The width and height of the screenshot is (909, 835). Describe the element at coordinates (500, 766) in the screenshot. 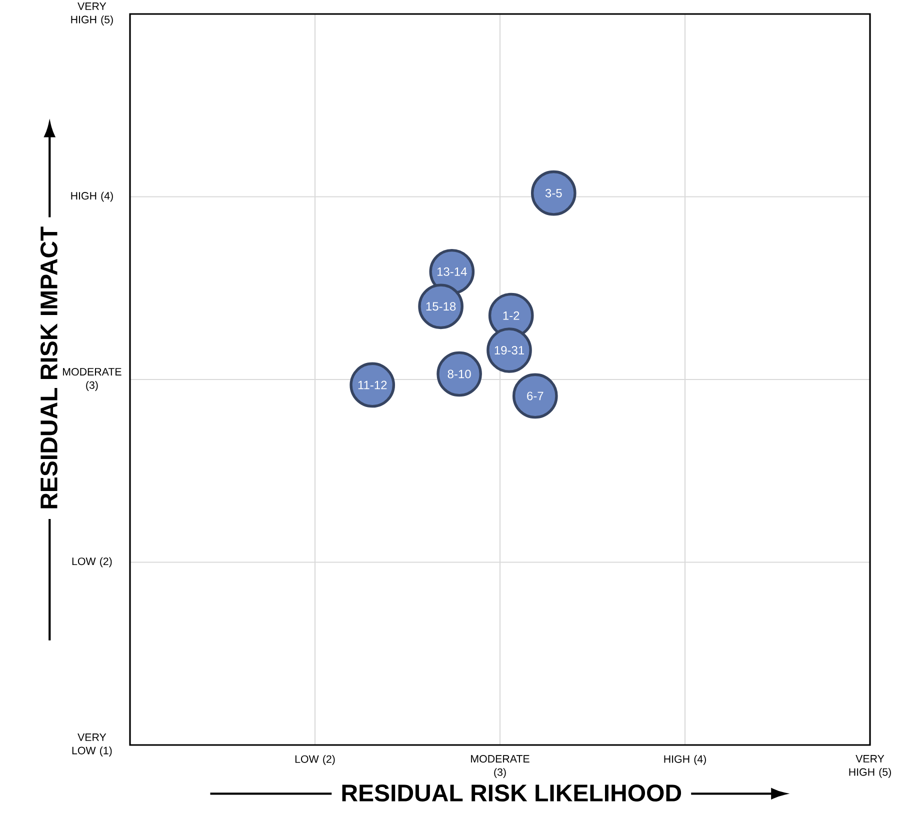

I see `x-tick-label: MODERATE (3)` at that location.